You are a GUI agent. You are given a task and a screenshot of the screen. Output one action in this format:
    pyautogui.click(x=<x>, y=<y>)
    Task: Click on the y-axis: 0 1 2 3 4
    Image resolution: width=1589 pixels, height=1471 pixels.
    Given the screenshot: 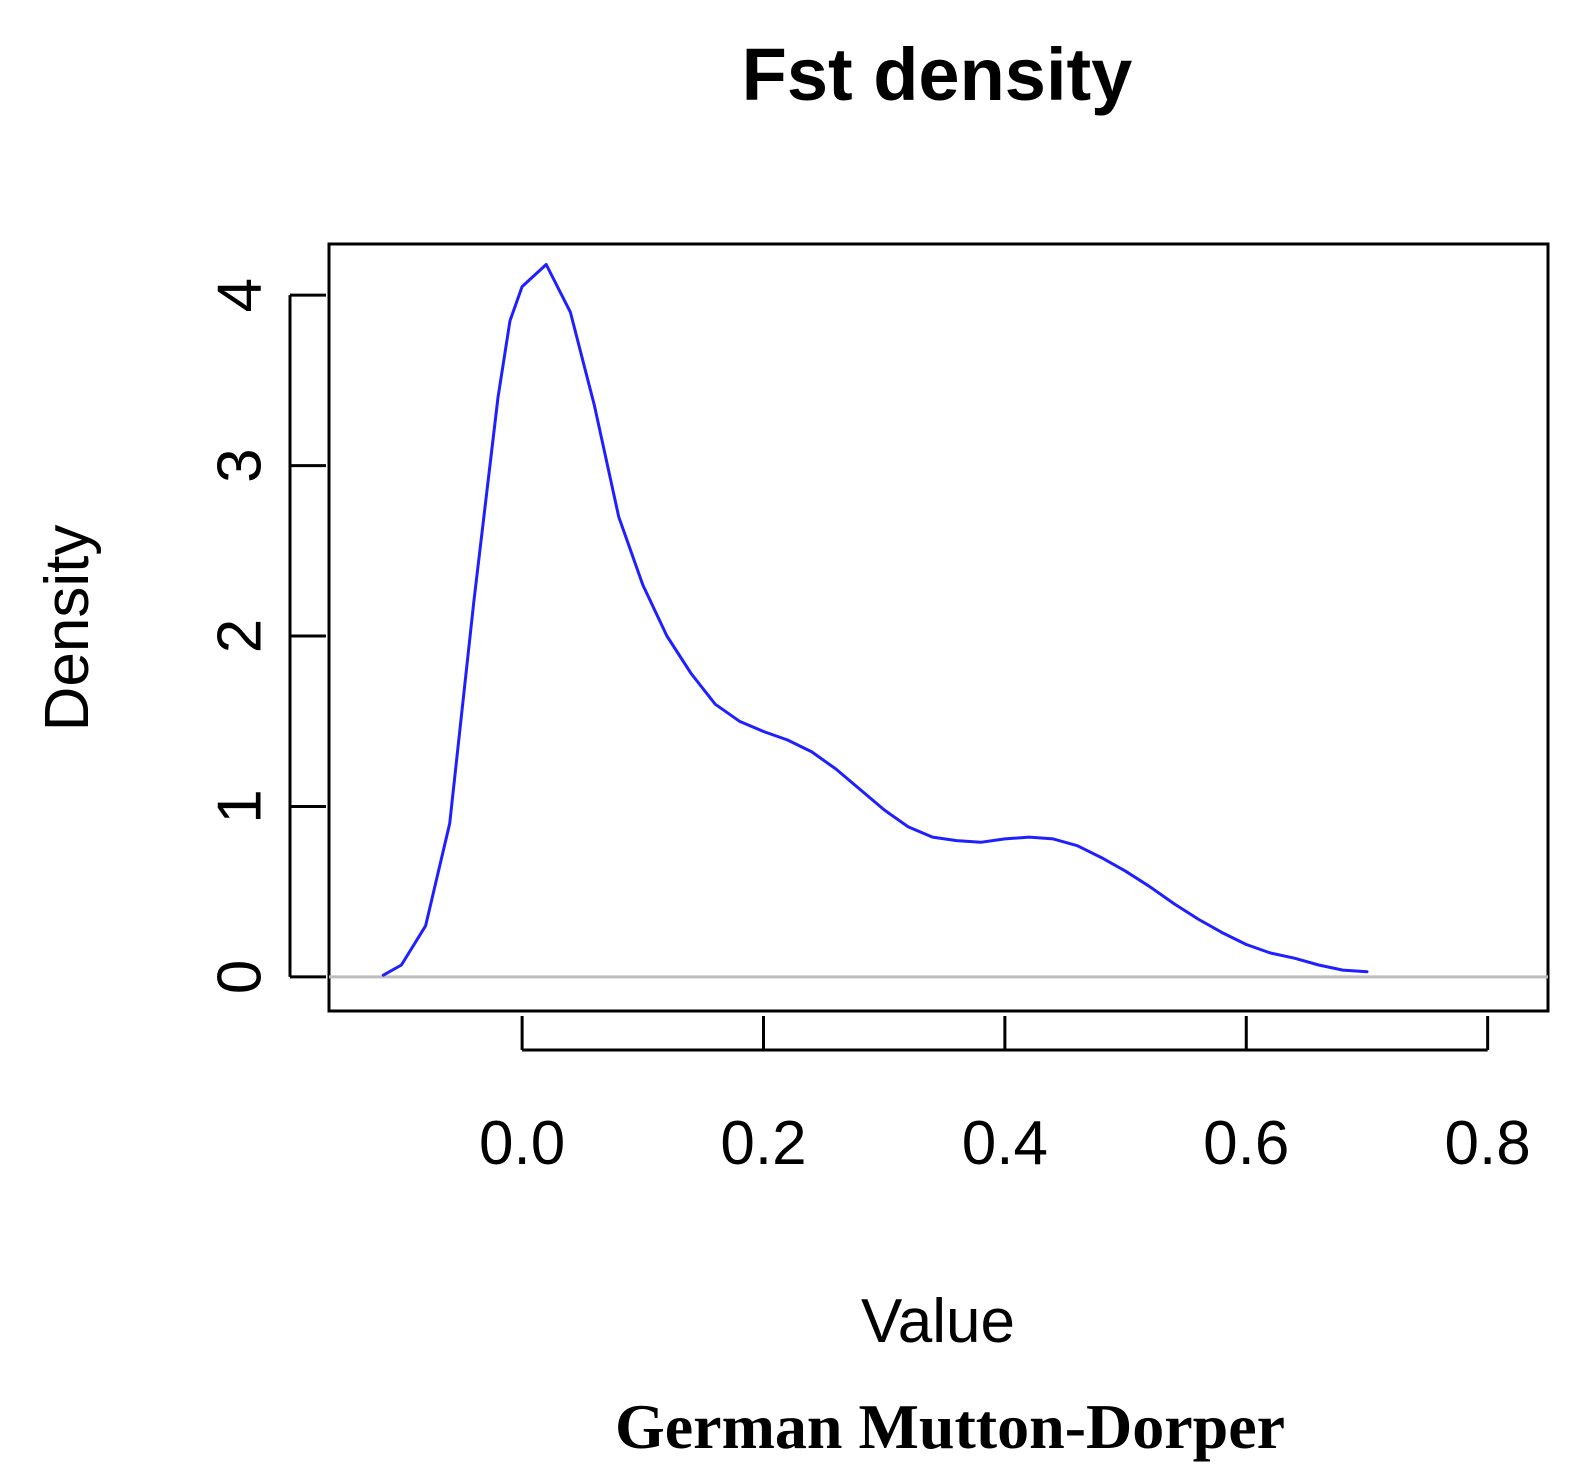 What is the action you would take?
    pyautogui.click(x=265, y=636)
    